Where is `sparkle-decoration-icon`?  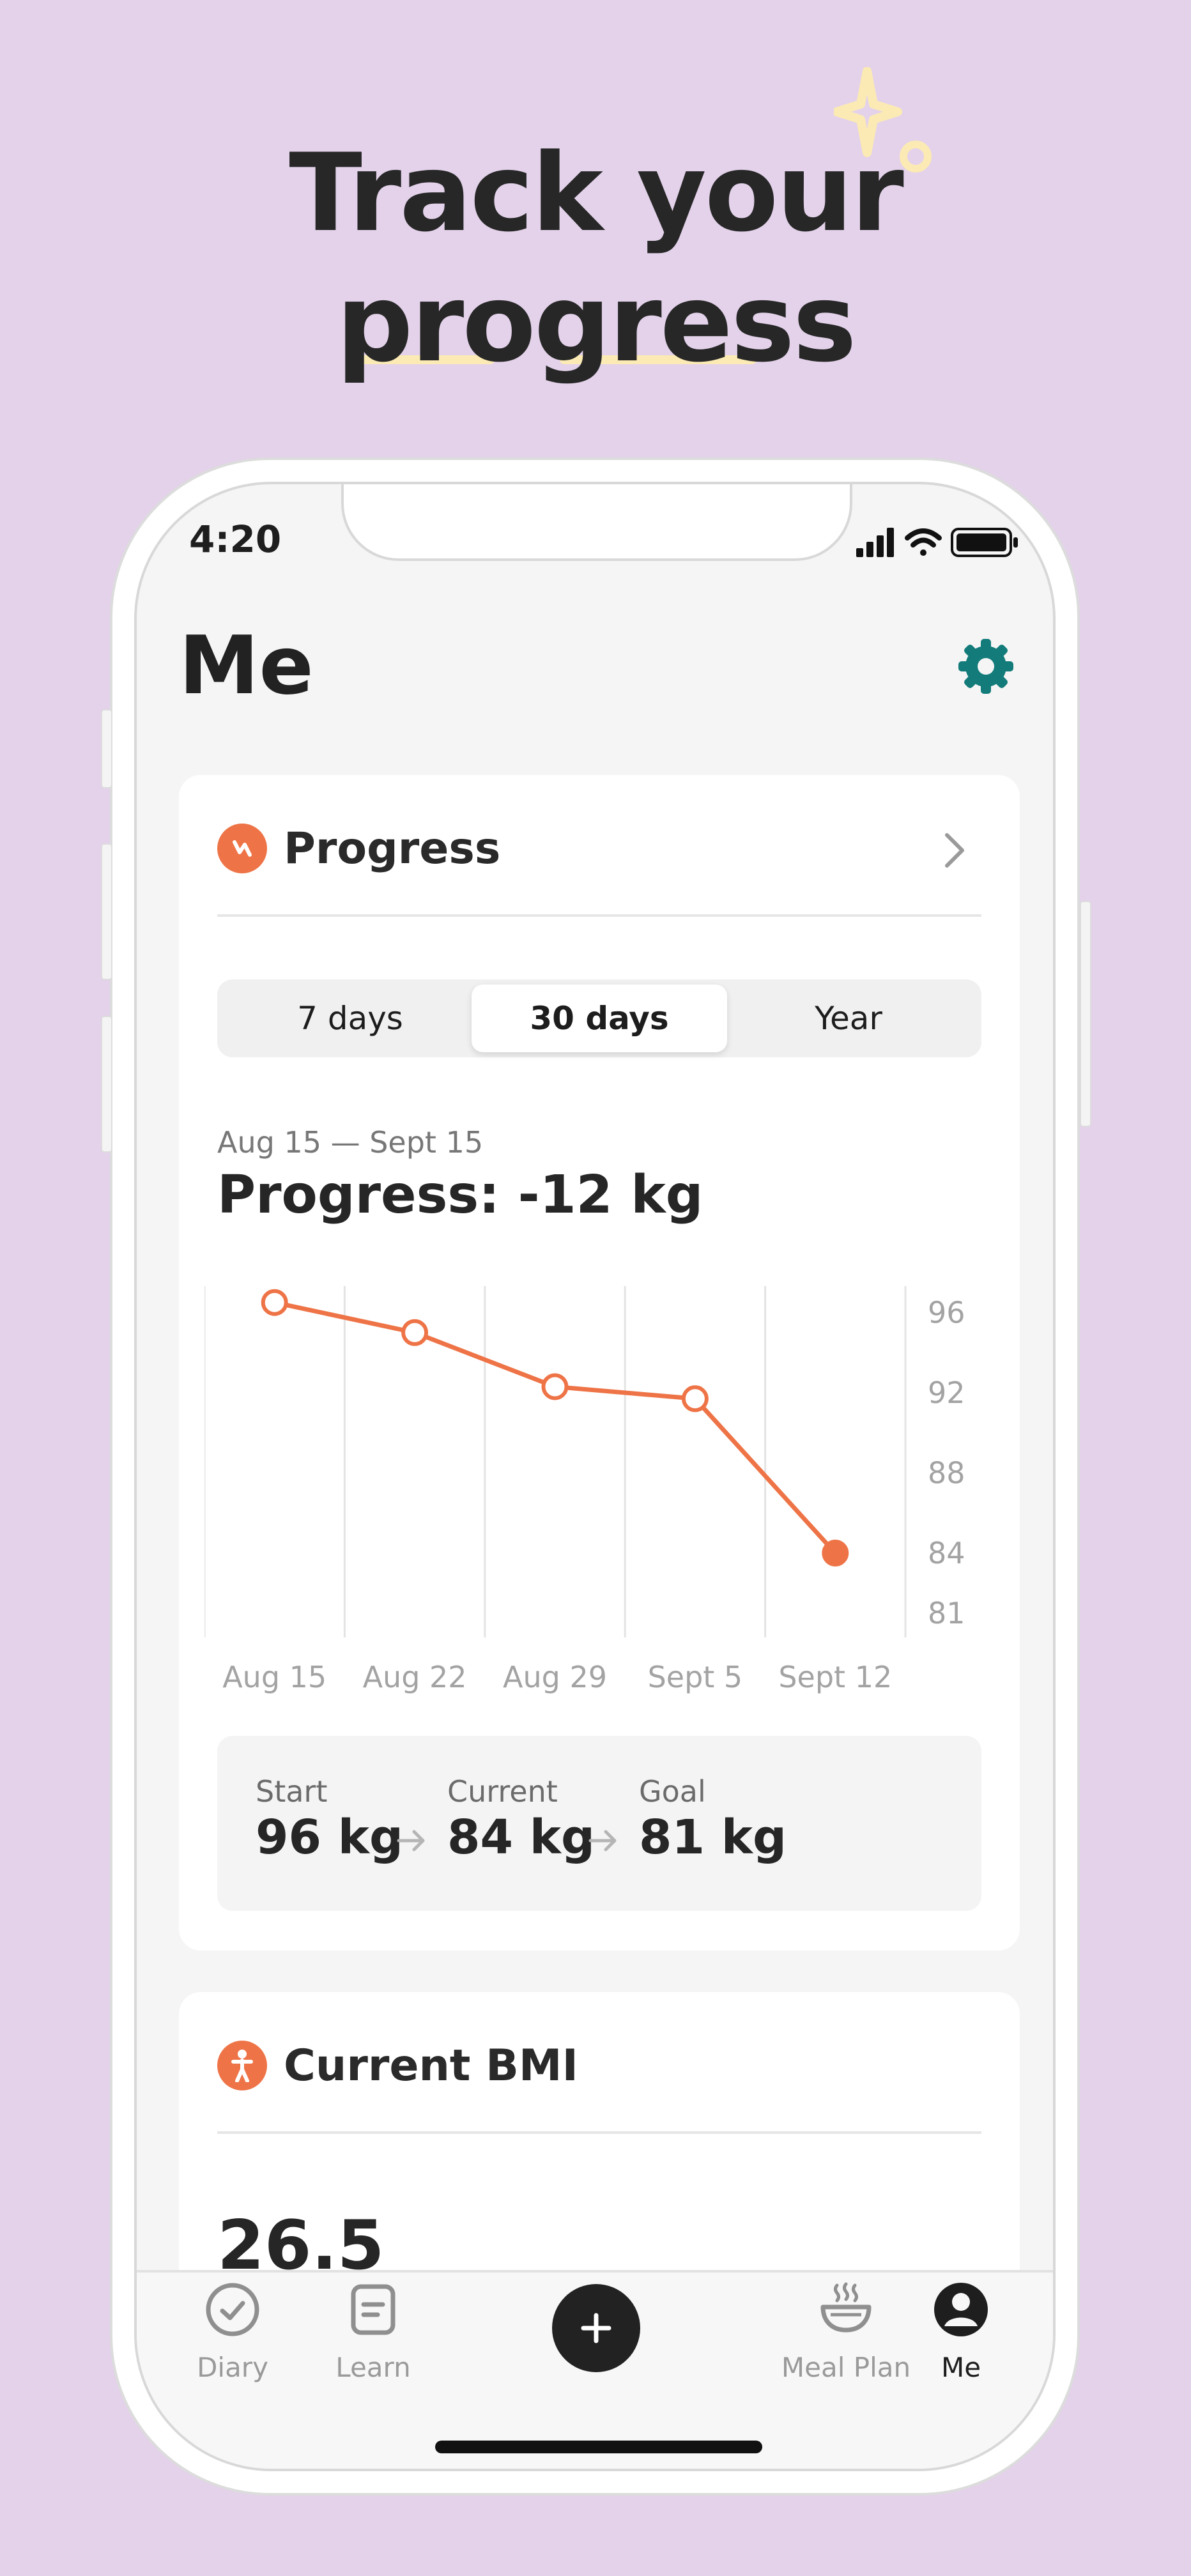
sparkle-decoration-icon is located at coordinates (883, 119).